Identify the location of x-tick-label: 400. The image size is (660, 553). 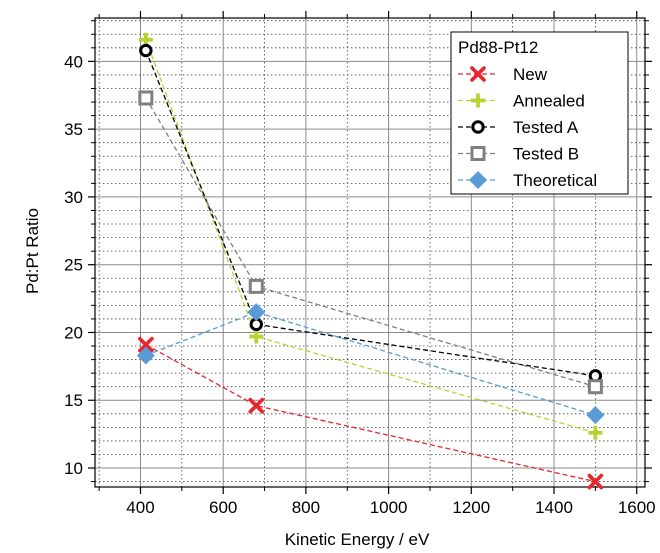
(140, 507).